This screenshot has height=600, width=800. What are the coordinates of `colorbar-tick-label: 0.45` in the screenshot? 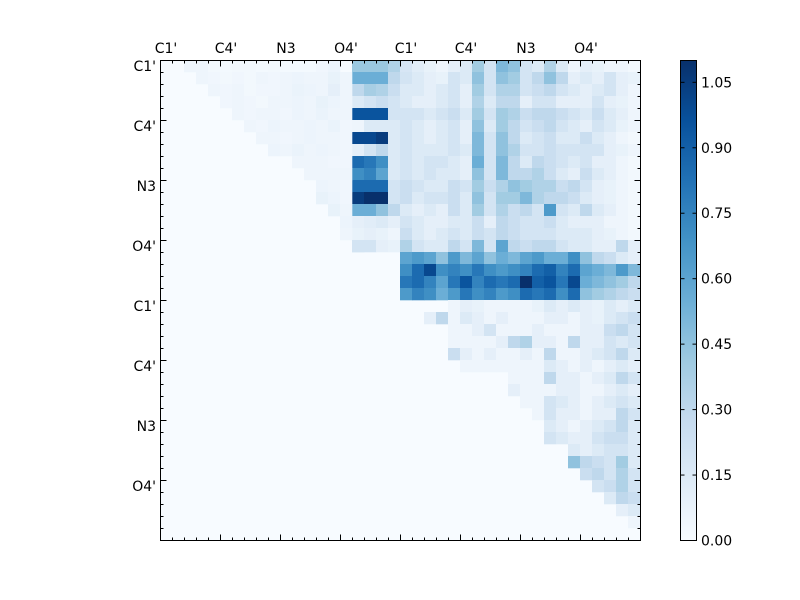 It's located at (716, 345).